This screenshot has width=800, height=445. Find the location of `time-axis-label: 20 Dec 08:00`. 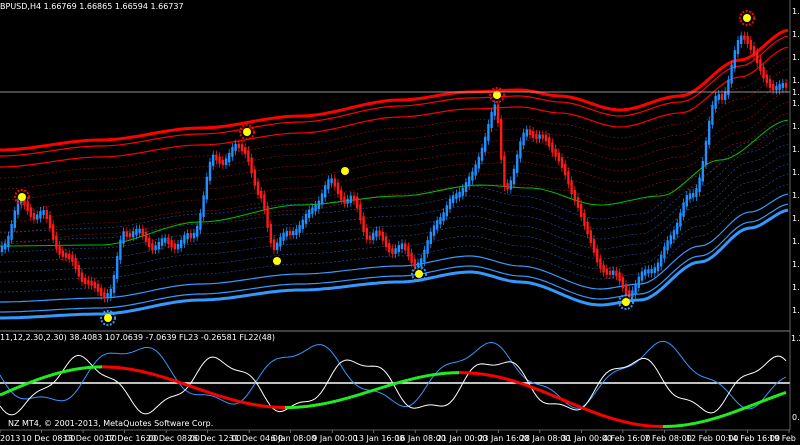

time-axis-label: 20 Dec 08:00 is located at coordinates (173, 438).